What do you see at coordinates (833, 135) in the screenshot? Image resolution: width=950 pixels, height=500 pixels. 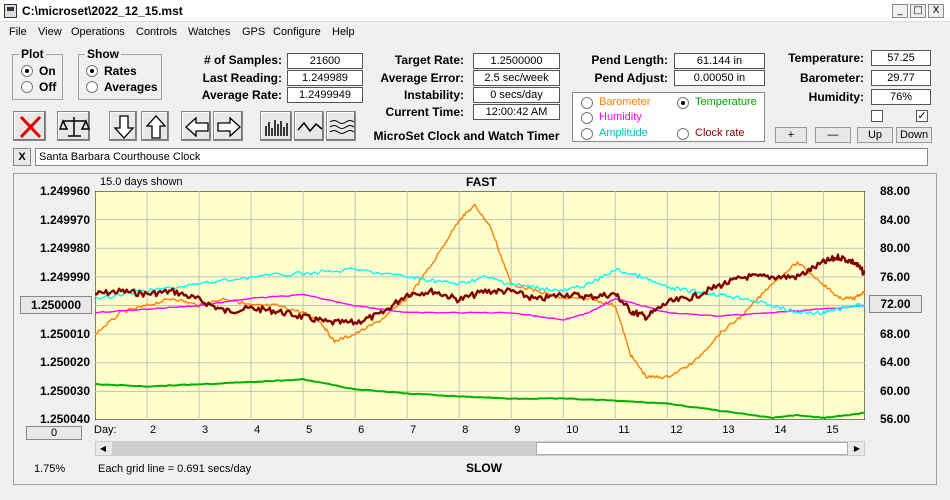 I see `minus-button: —` at bounding box center [833, 135].